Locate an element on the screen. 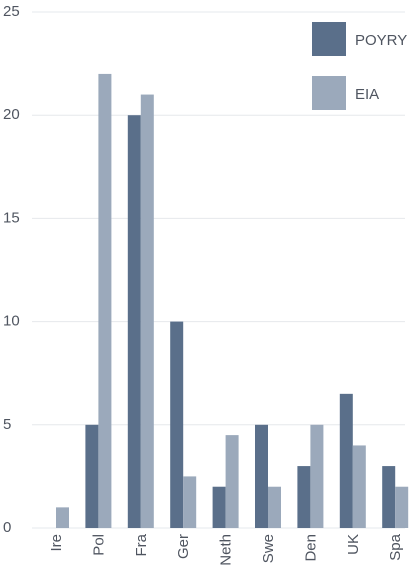 This screenshot has height=578, width=411. bar-poyry-uk is located at coordinates (346, 460).